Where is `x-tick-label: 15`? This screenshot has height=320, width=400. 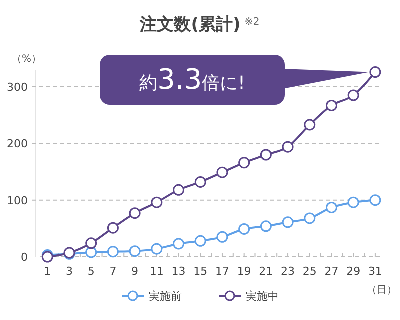 x-tick-label: 15 is located at coordinates (201, 271).